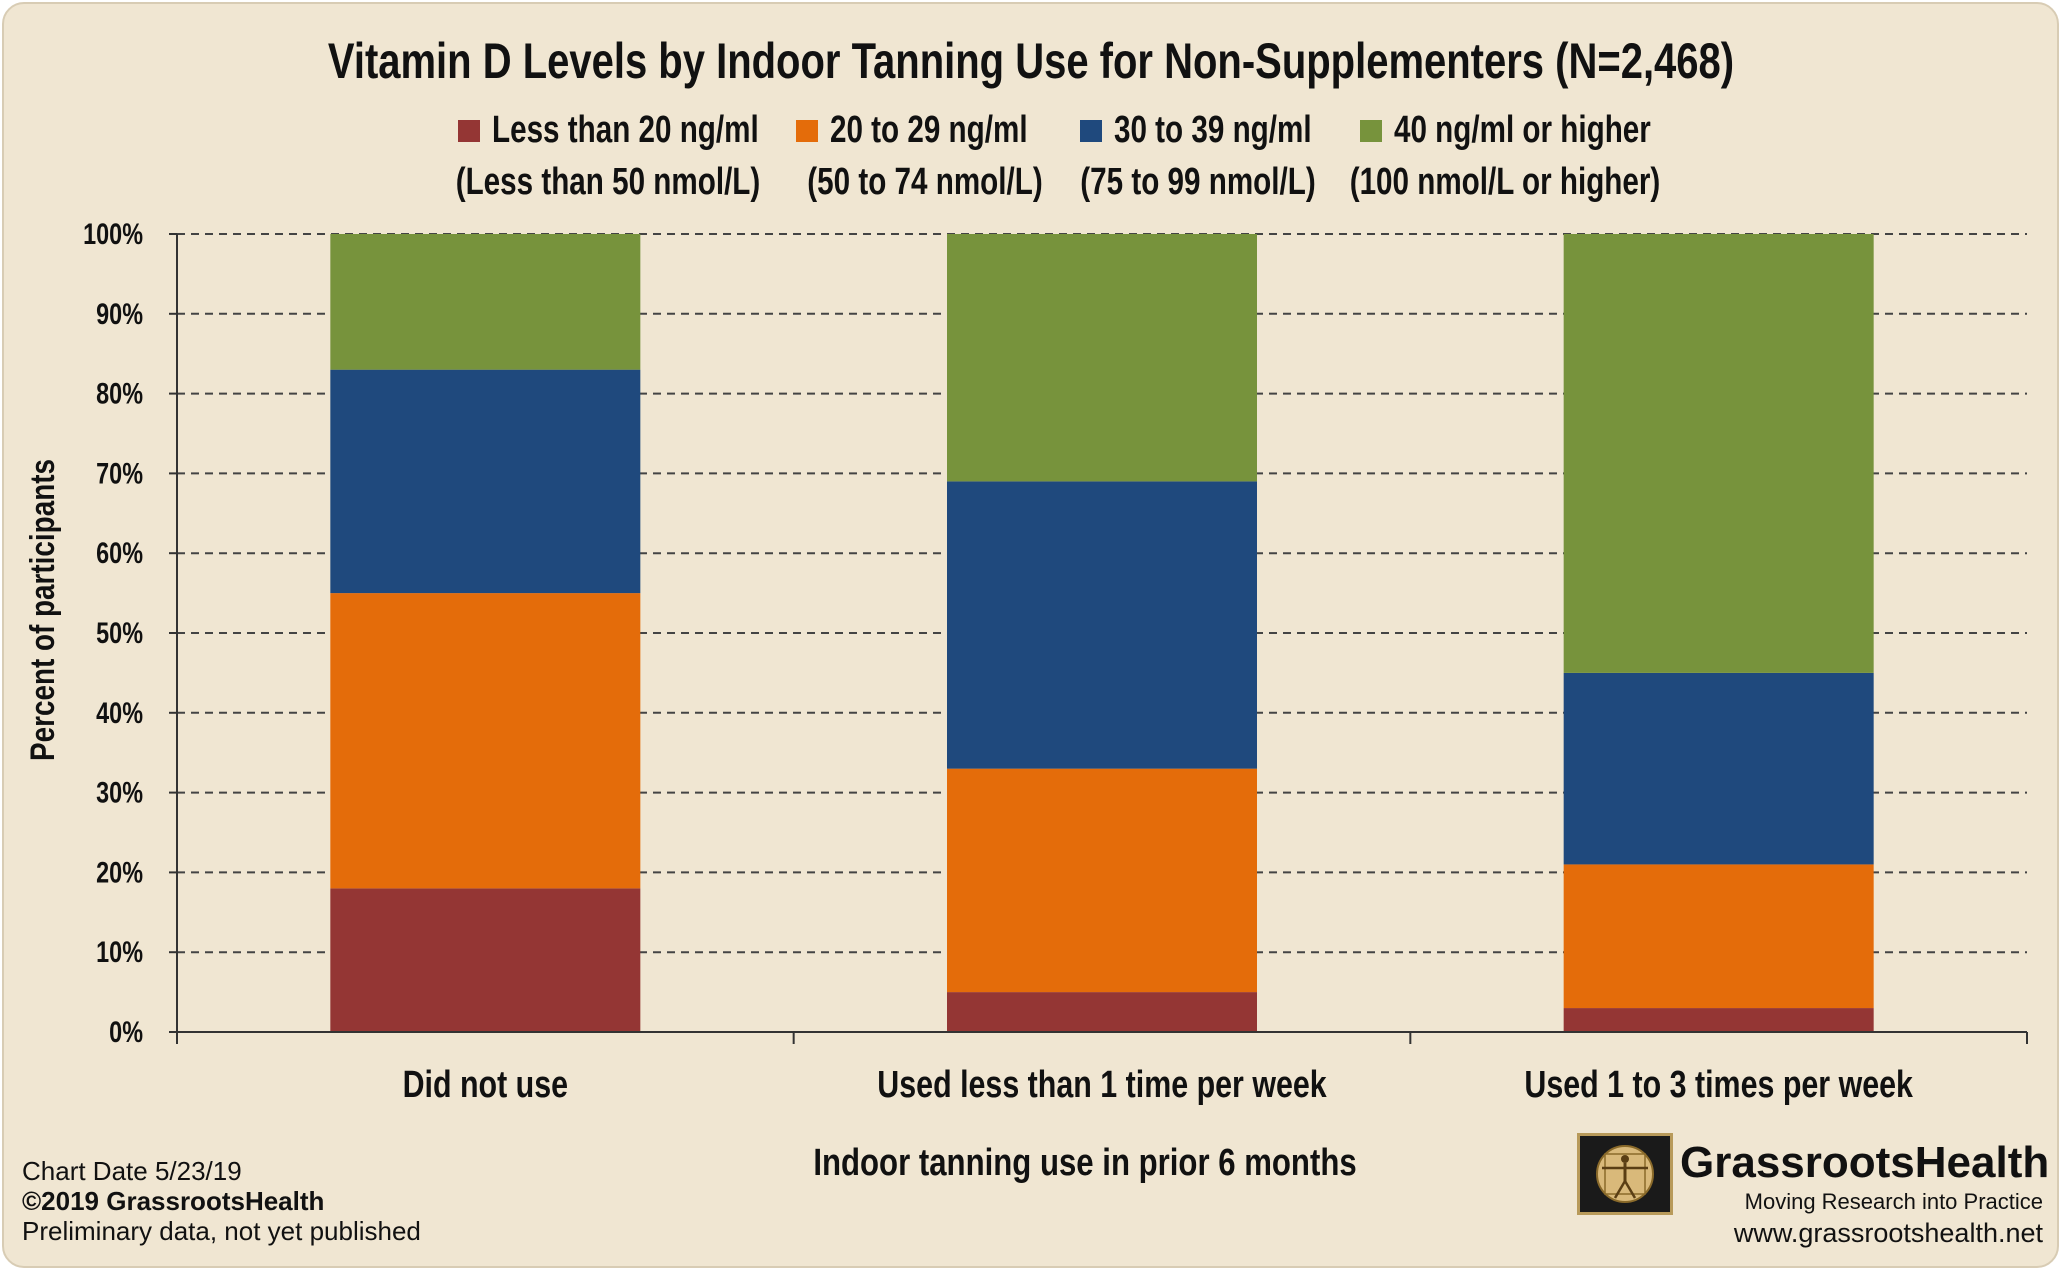 The width and height of the screenshot is (2063, 1272). What do you see at coordinates (113, 233) in the screenshot?
I see `y-tick-label: 100%` at bounding box center [113, 233].